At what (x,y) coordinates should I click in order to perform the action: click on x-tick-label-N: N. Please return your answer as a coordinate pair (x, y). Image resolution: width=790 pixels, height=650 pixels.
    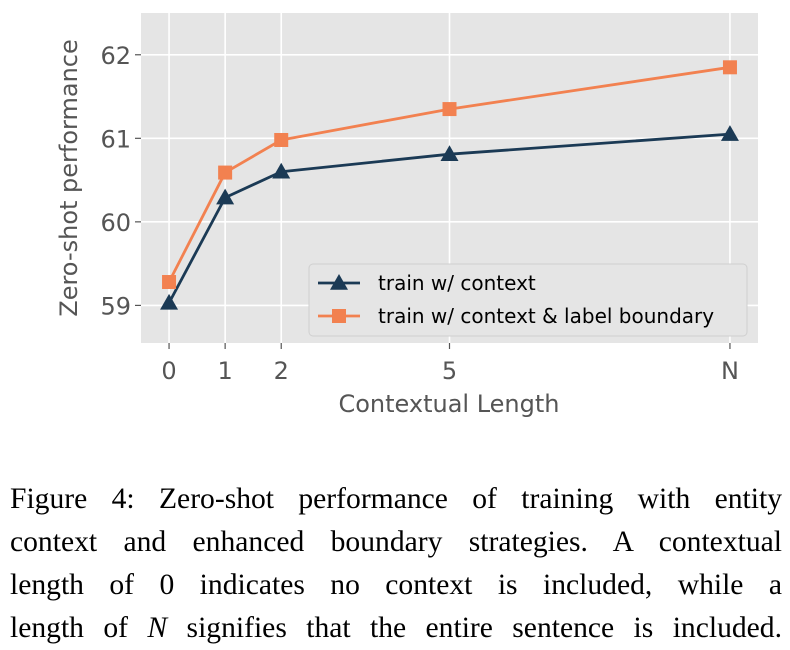
    Looking at the image, I should click on (730, 371).